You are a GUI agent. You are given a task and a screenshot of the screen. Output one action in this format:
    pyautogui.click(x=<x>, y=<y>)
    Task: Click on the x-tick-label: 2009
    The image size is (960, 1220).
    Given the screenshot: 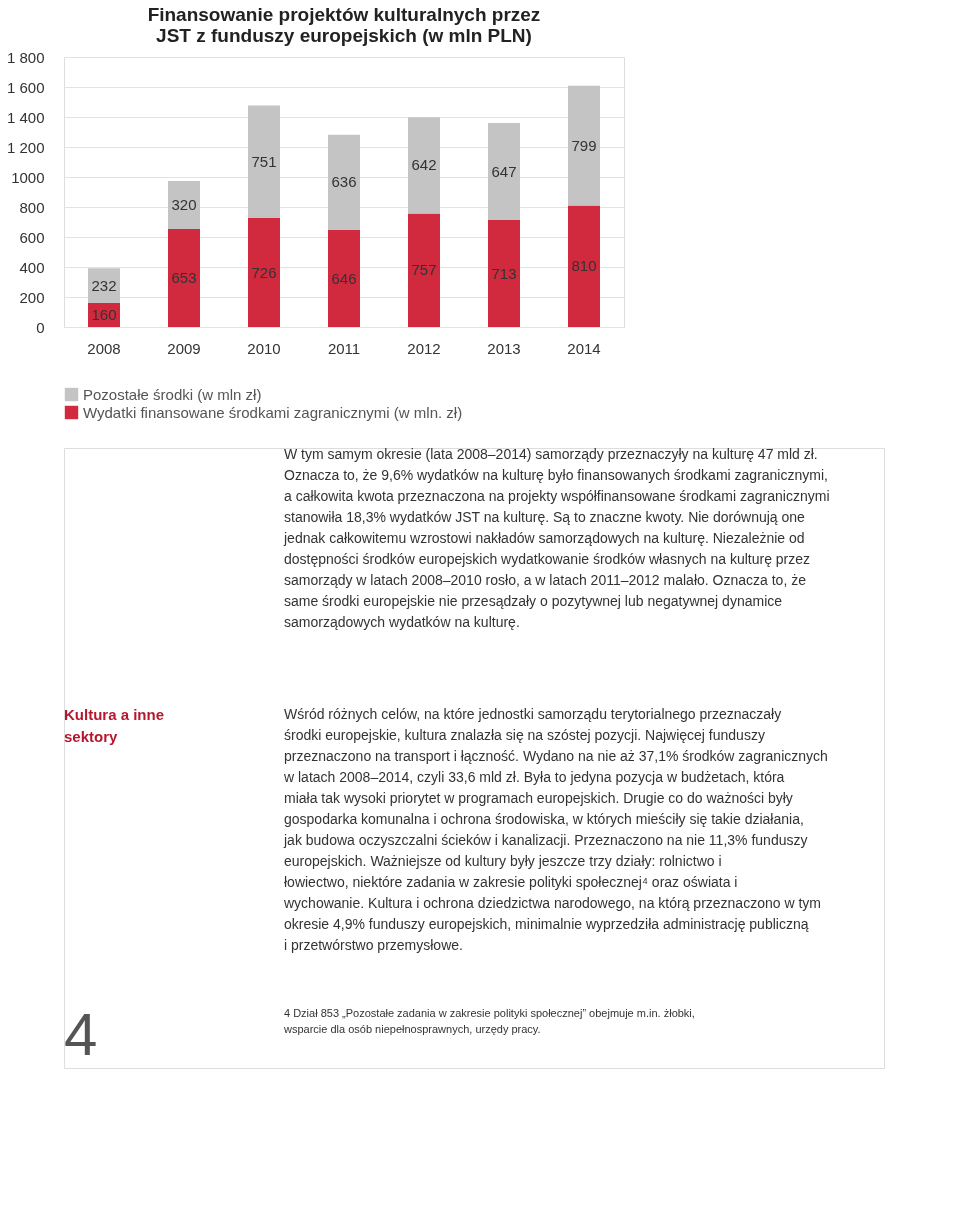 What is the action you would take?
    pyautogui.click(x=184, y=348)
    